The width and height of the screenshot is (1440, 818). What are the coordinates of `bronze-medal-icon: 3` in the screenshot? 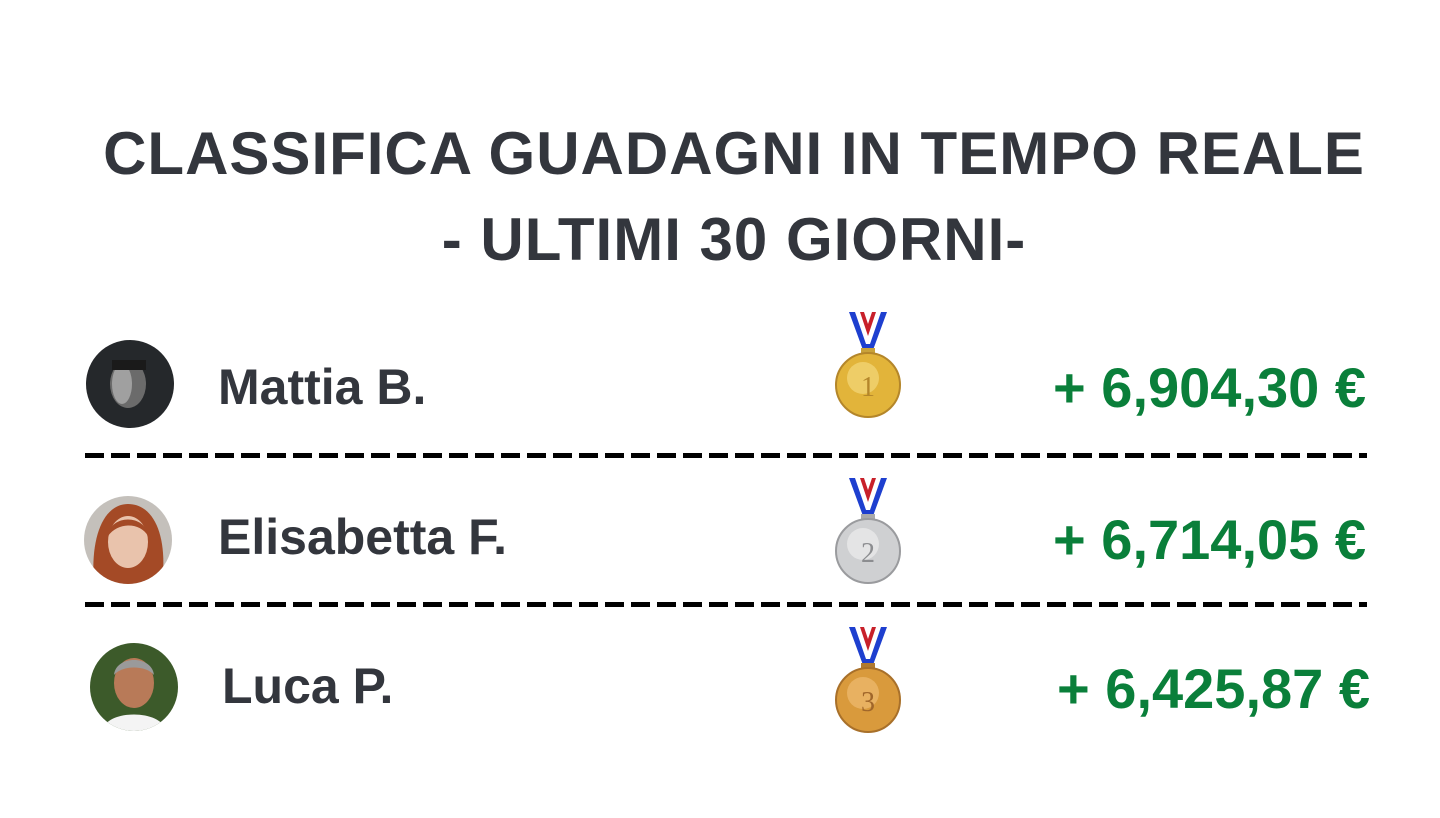 It's located at (868, 680).